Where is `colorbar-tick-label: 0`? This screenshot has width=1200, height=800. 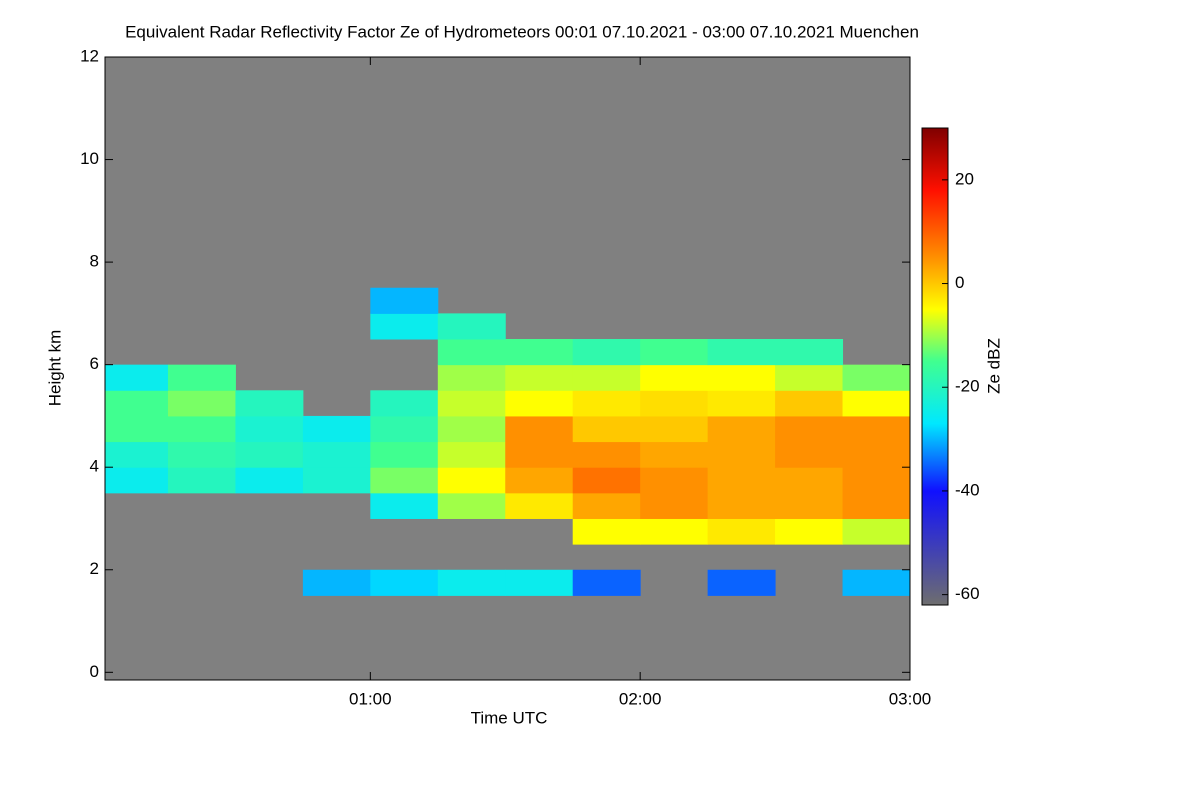 colorbar-tick-label: 0 is located at coordinates (959, 282).